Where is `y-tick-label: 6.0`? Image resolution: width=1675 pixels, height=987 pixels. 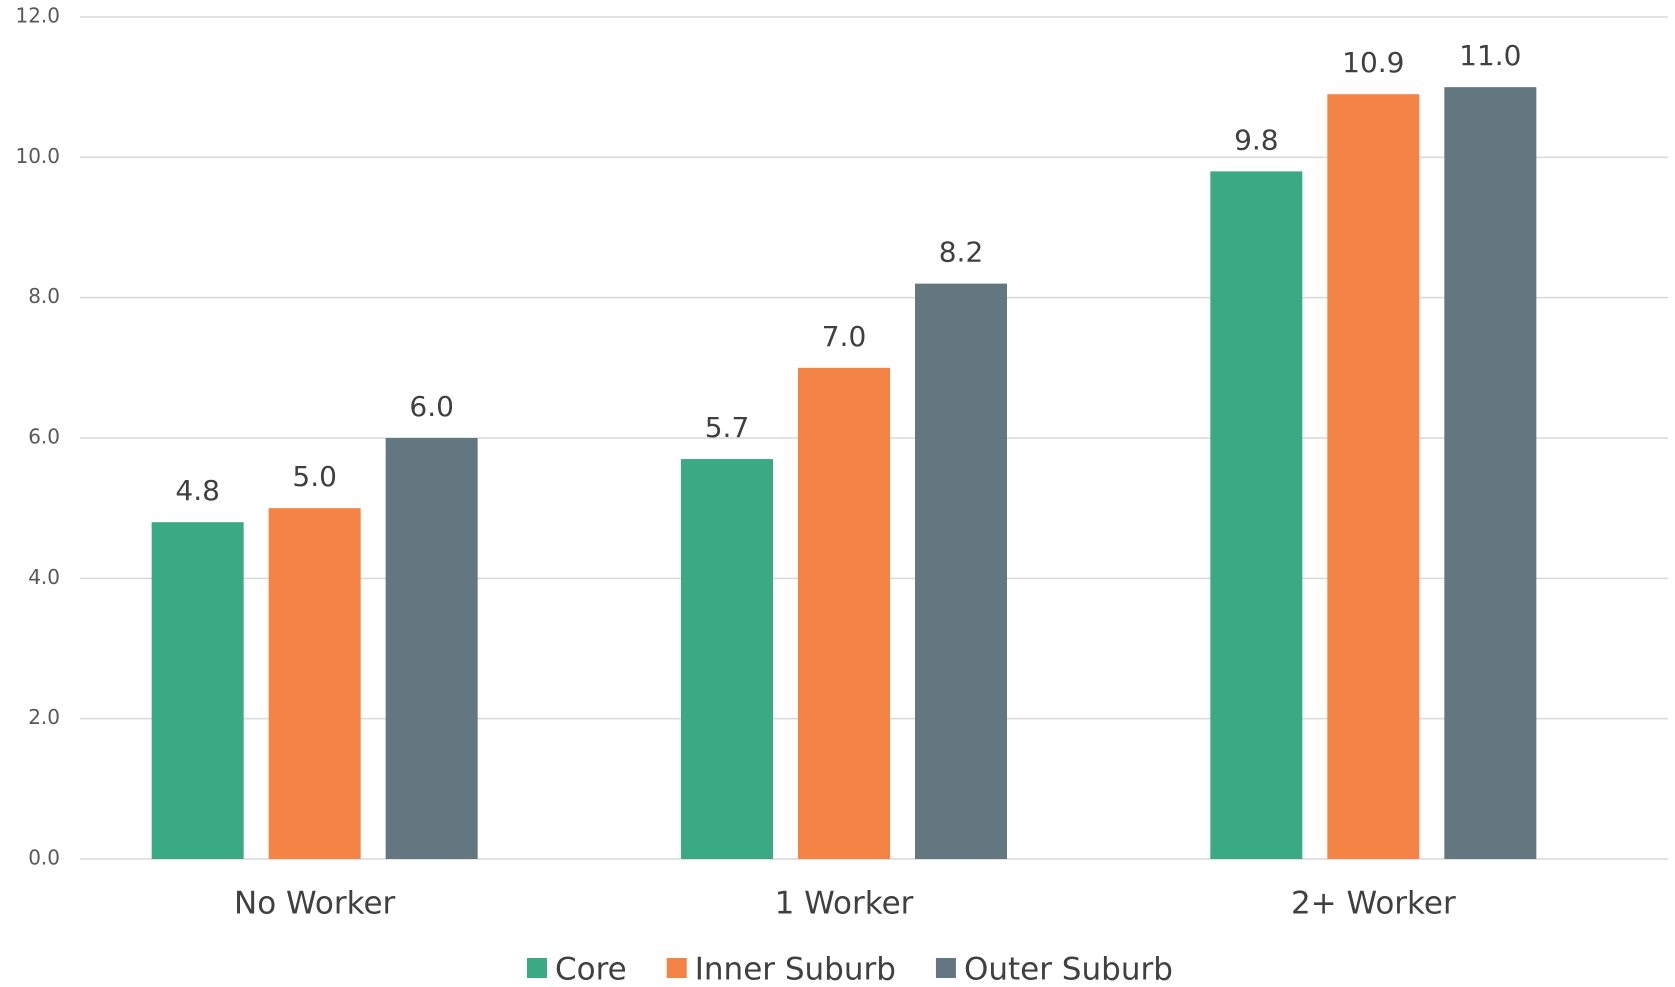 y-tick-label: 6.0 is located at coordinates (44, 437).